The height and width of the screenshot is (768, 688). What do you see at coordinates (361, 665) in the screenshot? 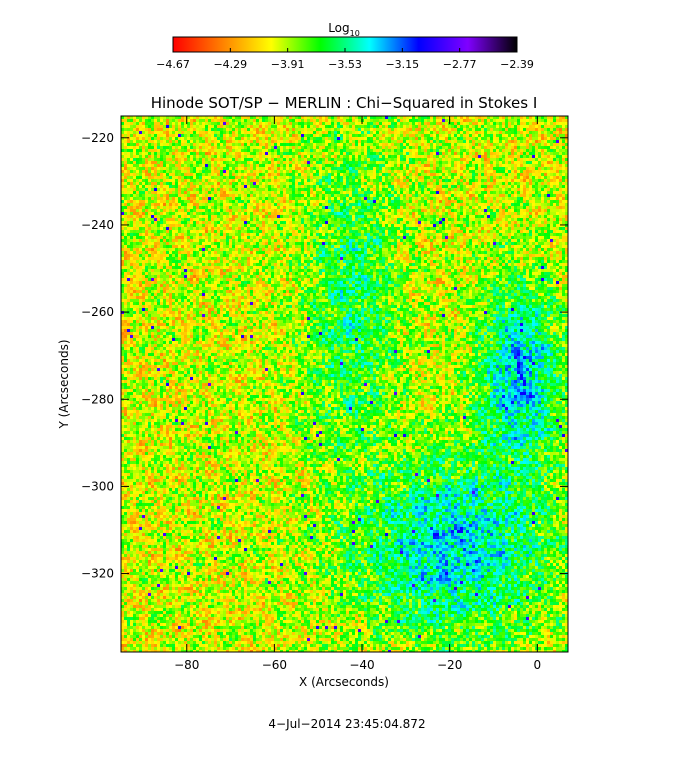
I see `x-tick-label: −40` at bounding box center [361, 665].